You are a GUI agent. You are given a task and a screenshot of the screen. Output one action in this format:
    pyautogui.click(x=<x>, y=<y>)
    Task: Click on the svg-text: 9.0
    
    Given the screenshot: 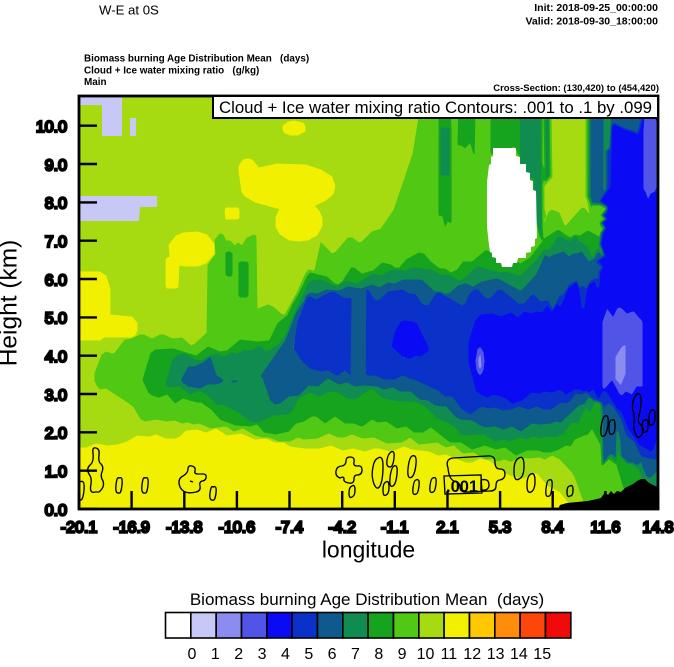 What is the action you would take?
    pyautogui.click(x=56, y=165)
    